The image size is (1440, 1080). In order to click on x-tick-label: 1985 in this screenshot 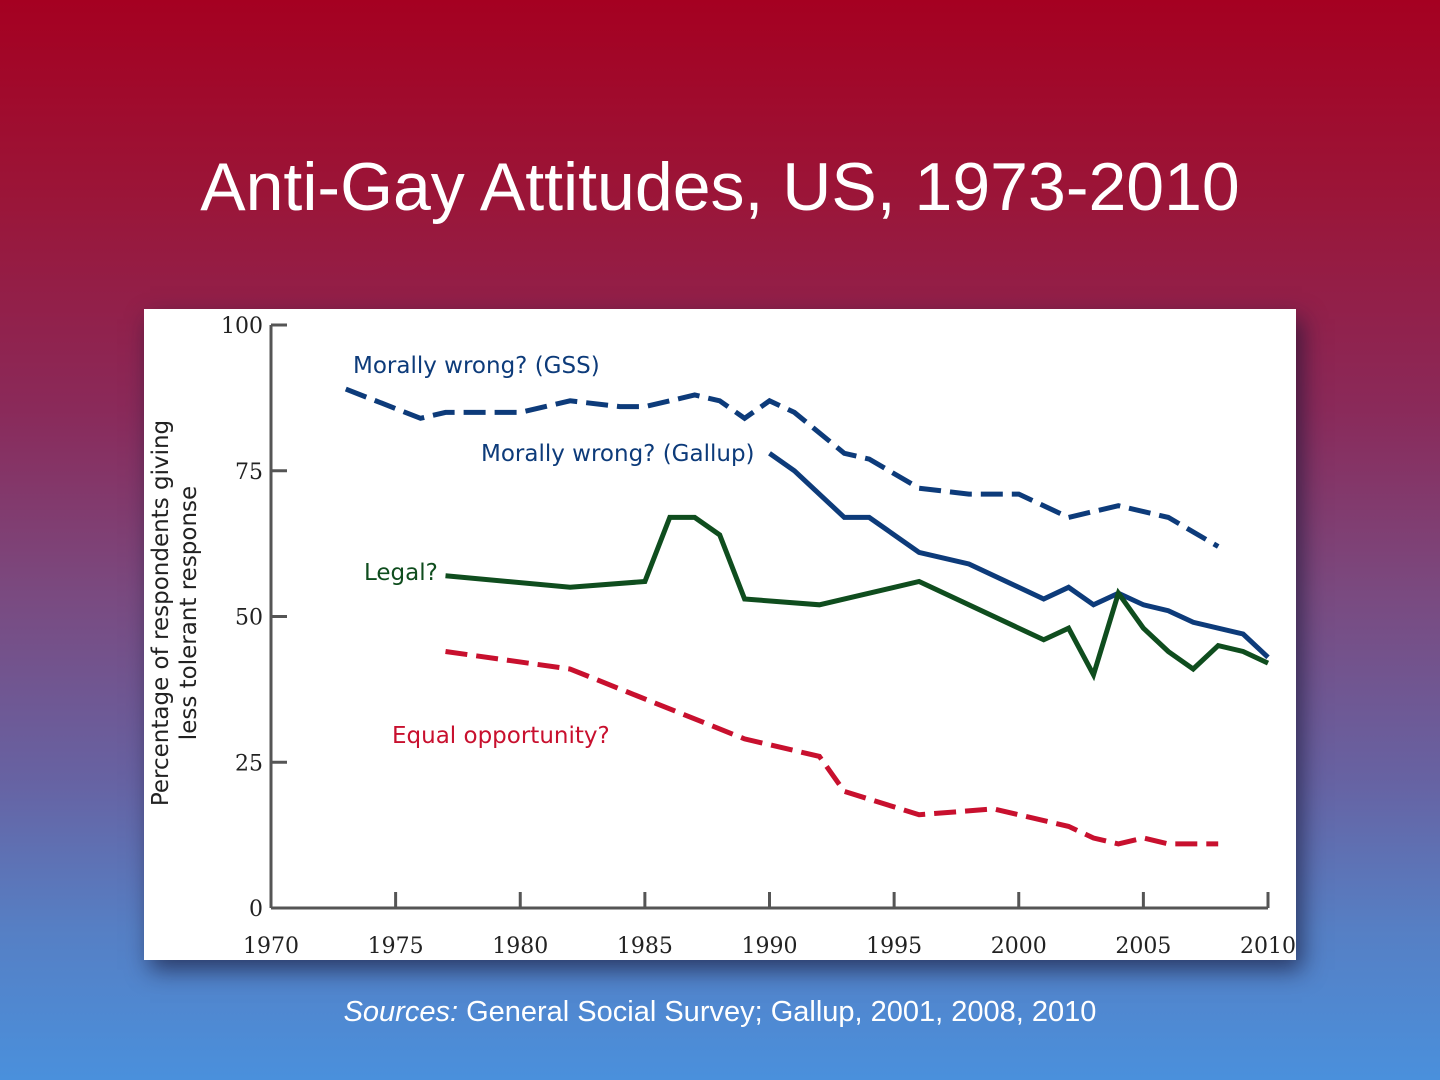, I will do `click(645, 946)`.